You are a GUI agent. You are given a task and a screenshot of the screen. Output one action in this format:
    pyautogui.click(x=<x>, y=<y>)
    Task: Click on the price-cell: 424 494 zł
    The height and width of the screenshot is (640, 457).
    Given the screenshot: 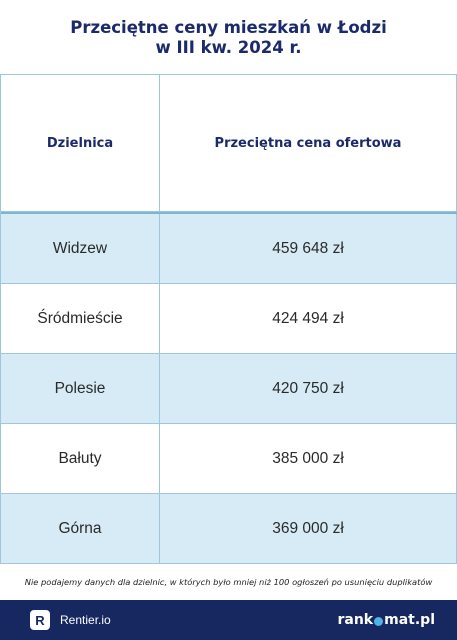 What is the action you would take?
    pyautogui.click(x=308, y=319)
    